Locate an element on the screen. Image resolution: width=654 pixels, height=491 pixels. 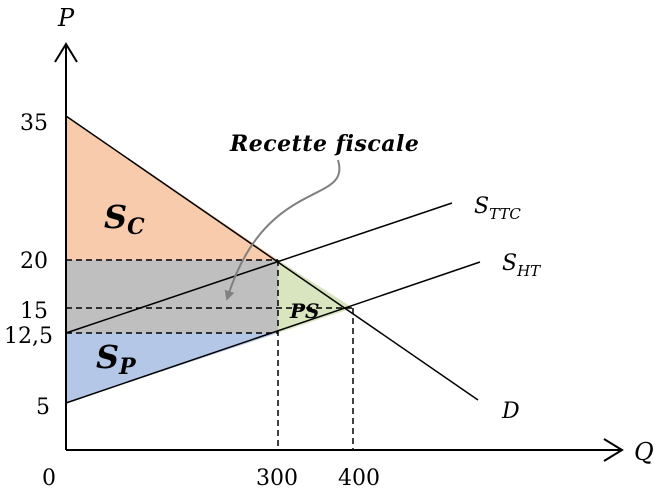
y-tick-15: 15 is located at coordinates (34, 311).